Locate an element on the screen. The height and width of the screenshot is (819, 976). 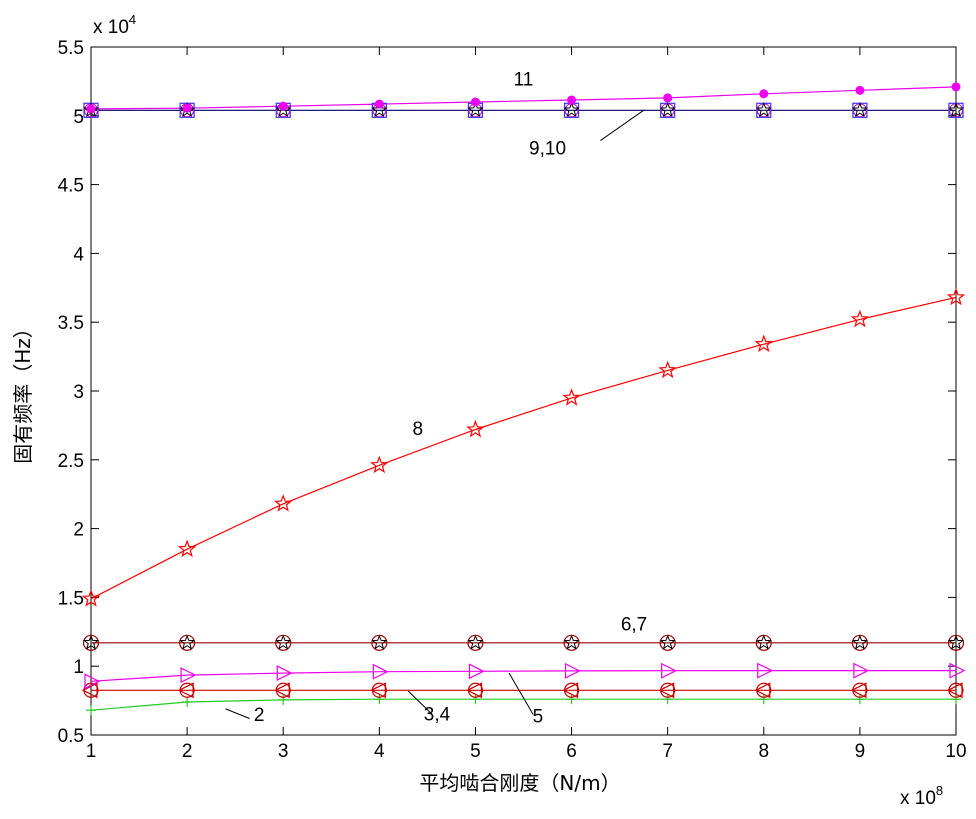
x-axis-exponent: 8 is located at coordinates (939, 790).